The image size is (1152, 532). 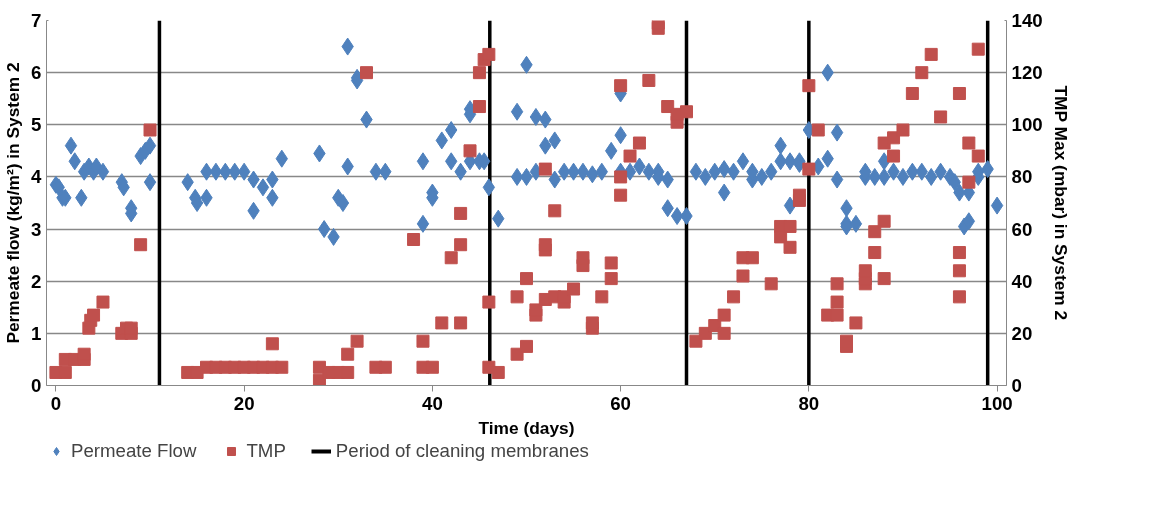 What do you see at coordinates (809, 403) in the screenshot?
I see `x-tick-label: 80` at bounding box center [809, 403].